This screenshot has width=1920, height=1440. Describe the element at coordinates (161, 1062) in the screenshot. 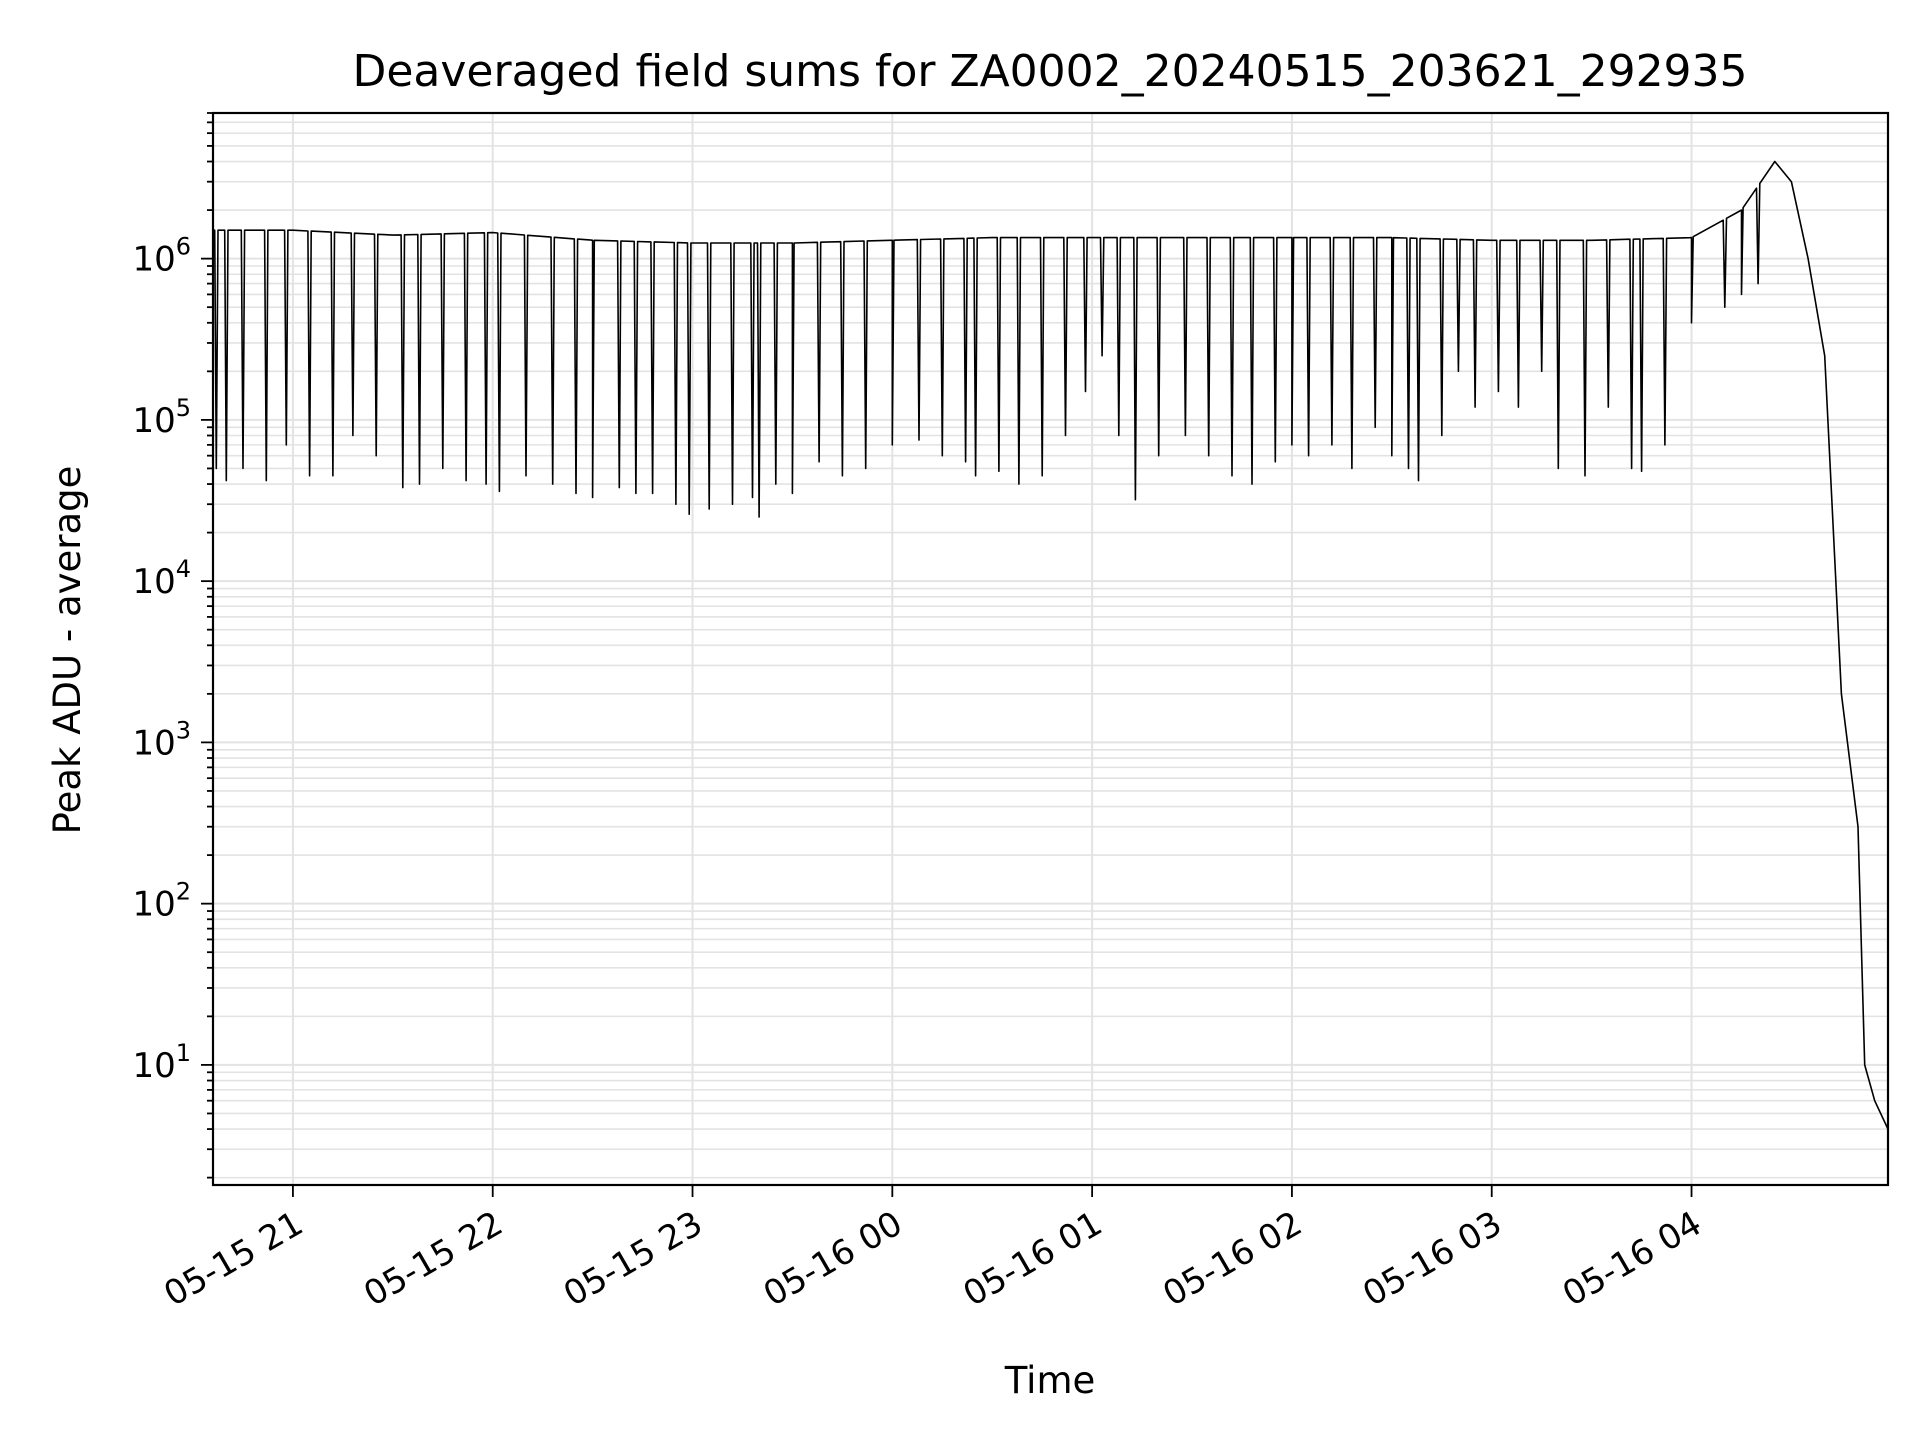

I see `y-tick-label: 10¹` at that location.